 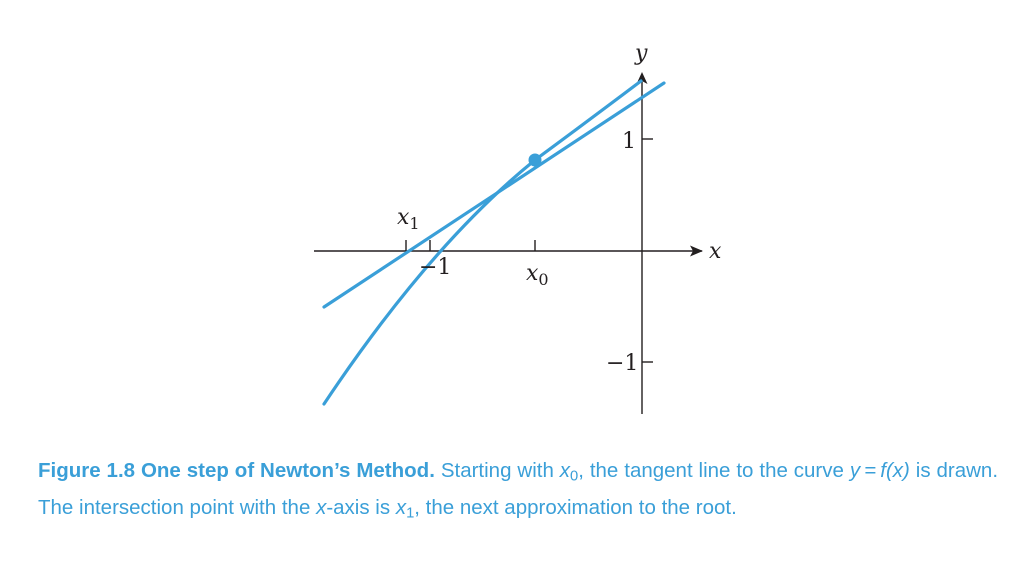 I want to click on caption-xaxis-var: x, so click(x=321, y=507).